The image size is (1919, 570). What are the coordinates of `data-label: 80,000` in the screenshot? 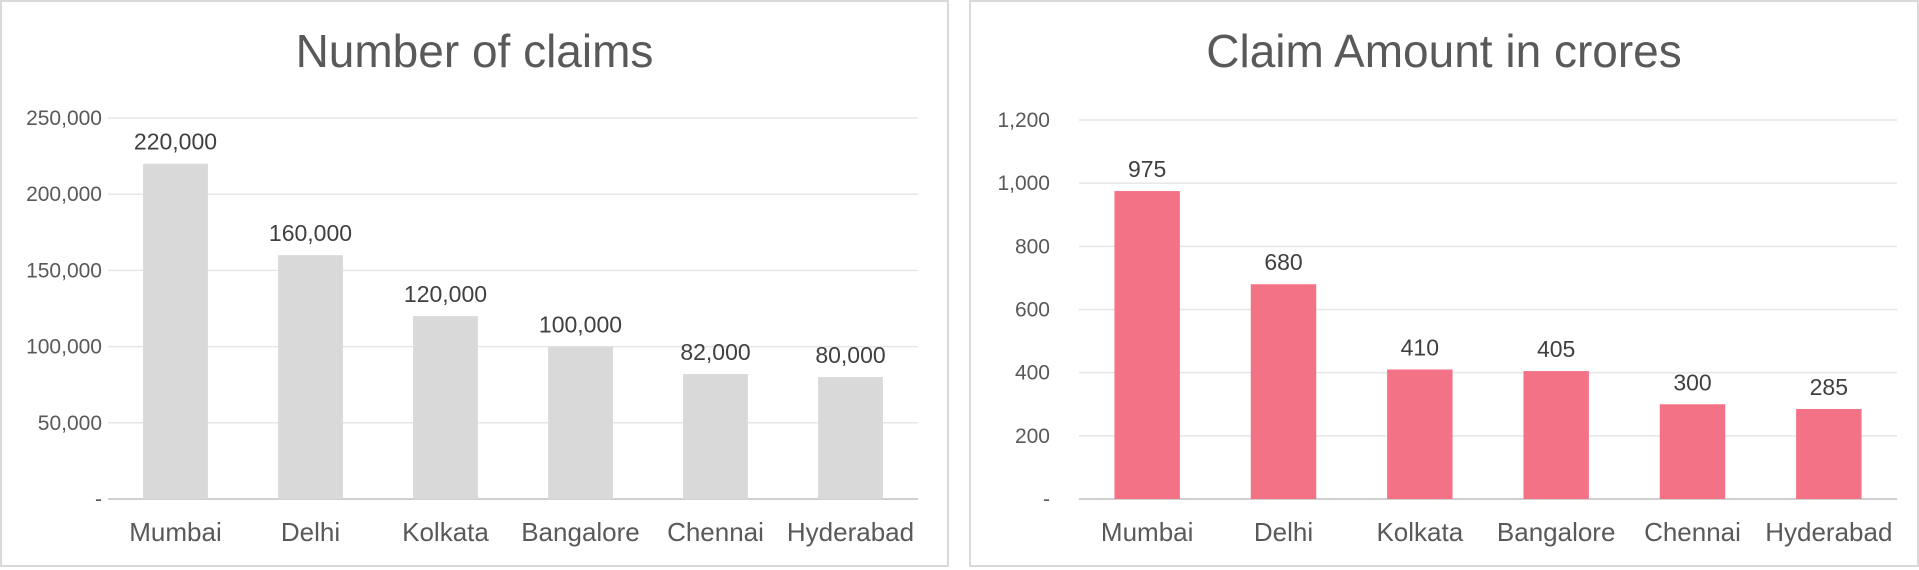 It's located at (850, 355).